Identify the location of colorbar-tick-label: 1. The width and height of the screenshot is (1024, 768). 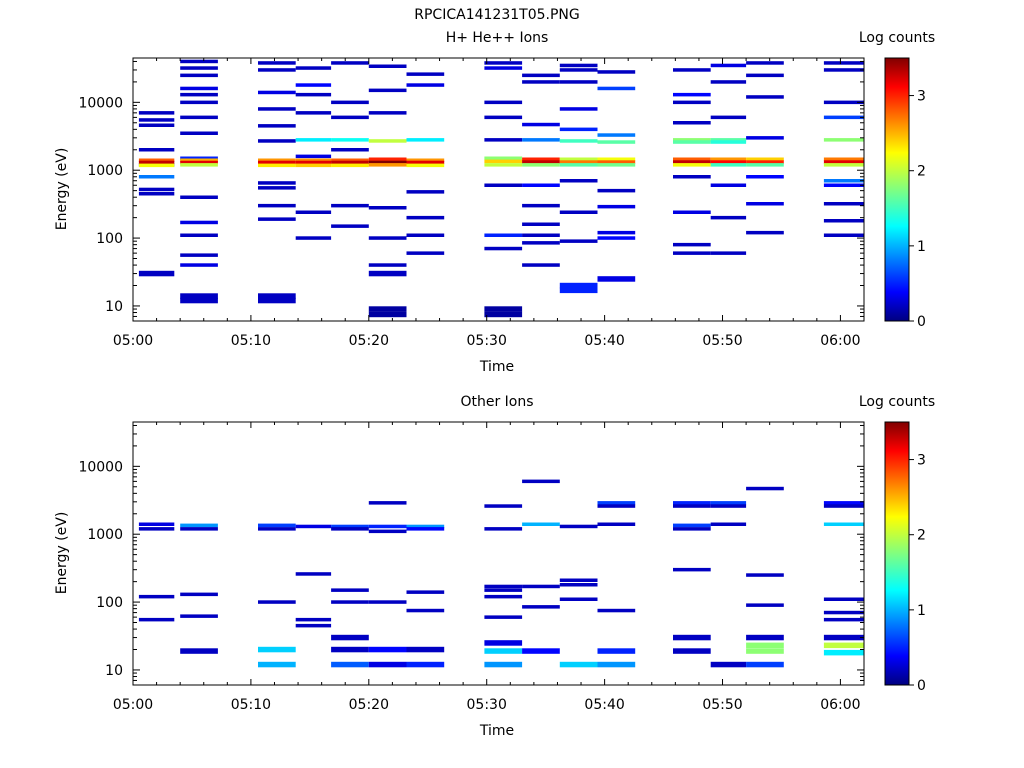
(921, 611).